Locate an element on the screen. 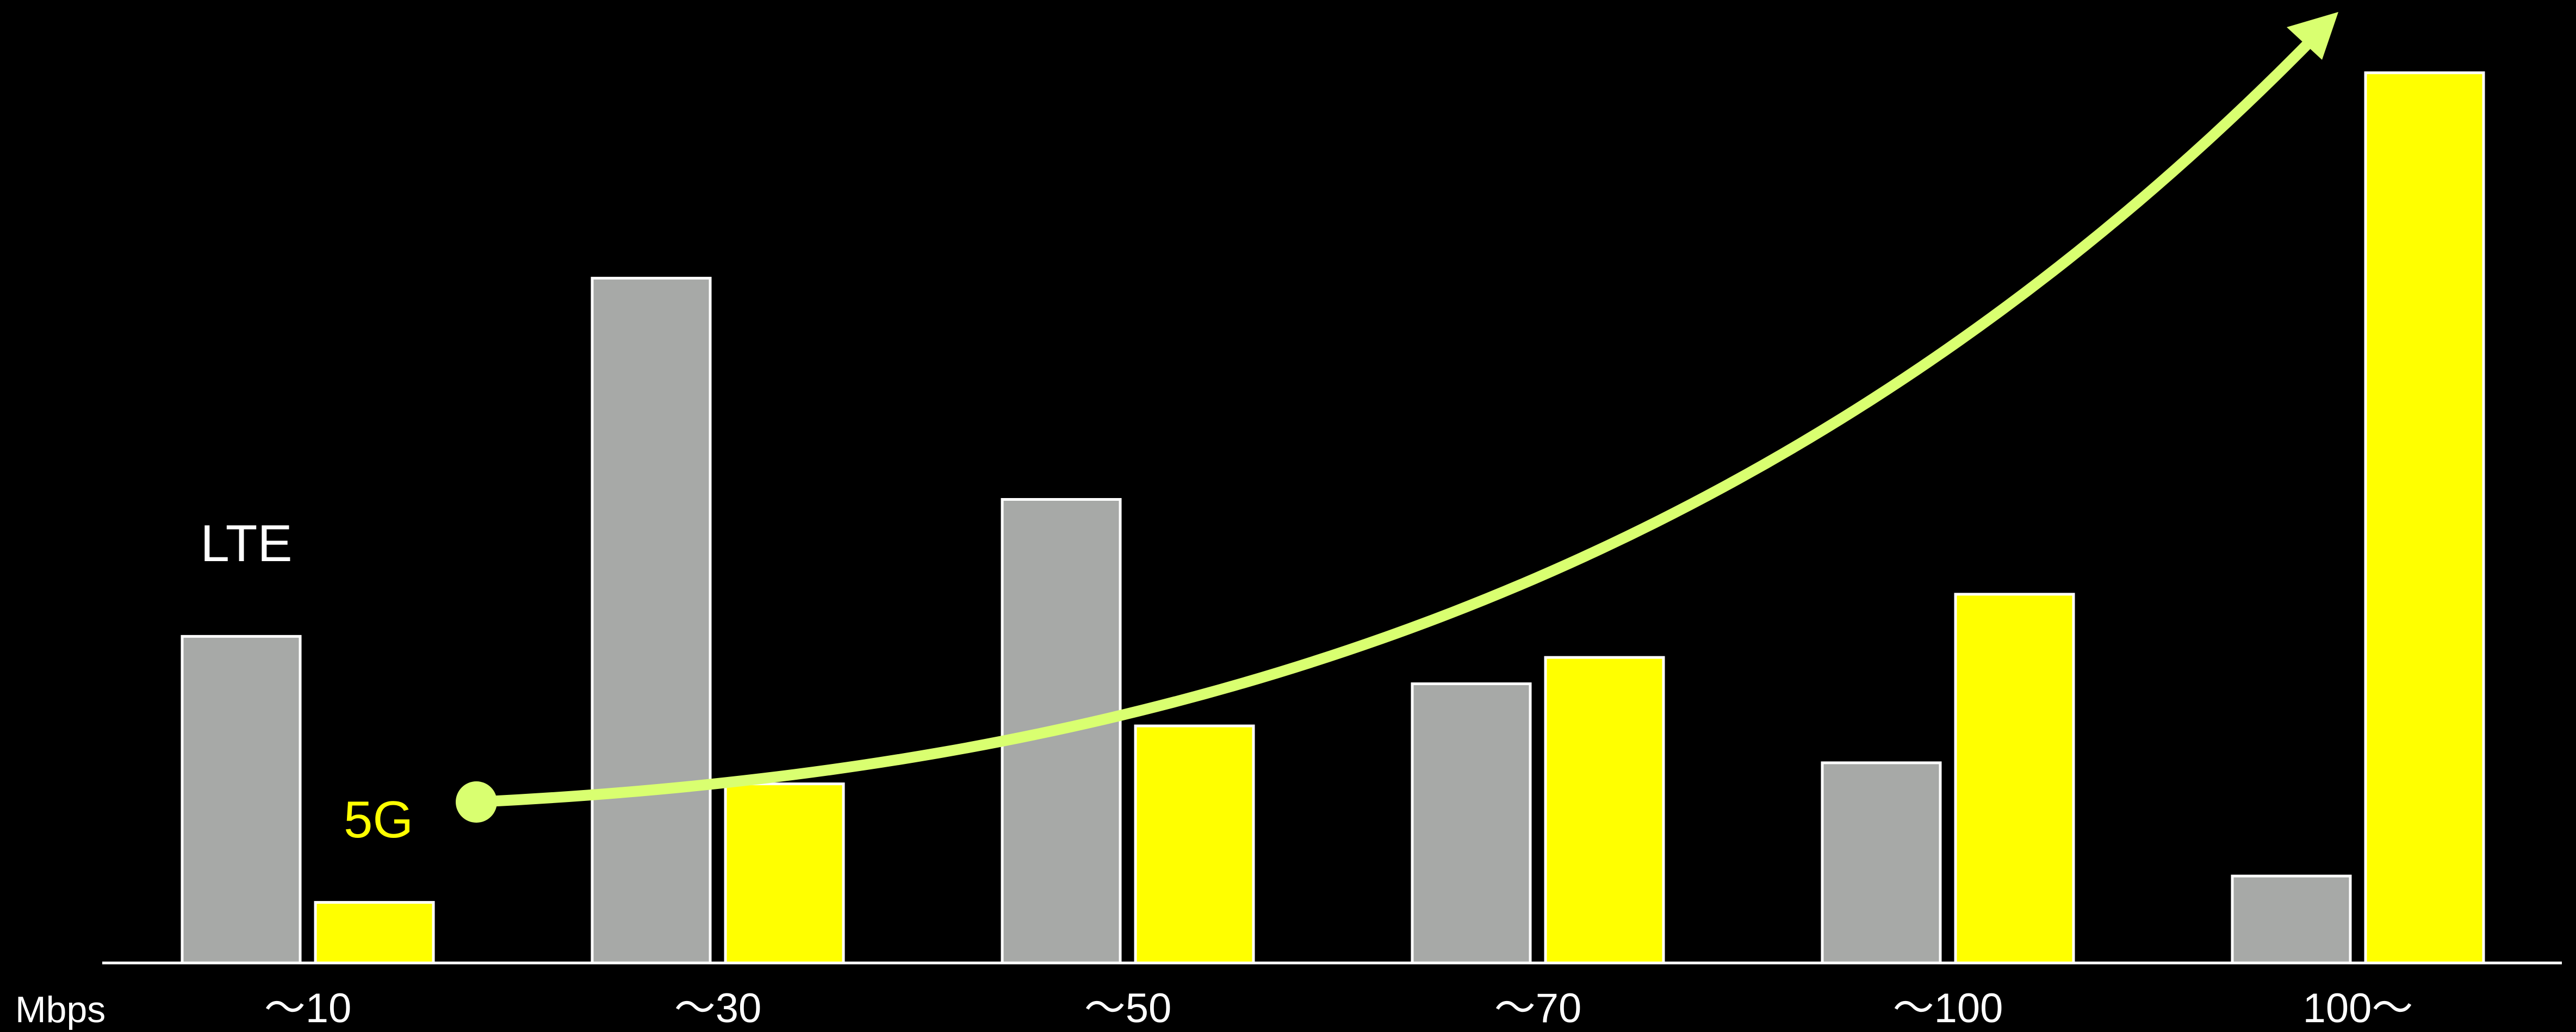 Image resolution: width=2576 pixels, height=1032 pixels. x-tick-label: 100～ is located at coordinates (2358, 1008).